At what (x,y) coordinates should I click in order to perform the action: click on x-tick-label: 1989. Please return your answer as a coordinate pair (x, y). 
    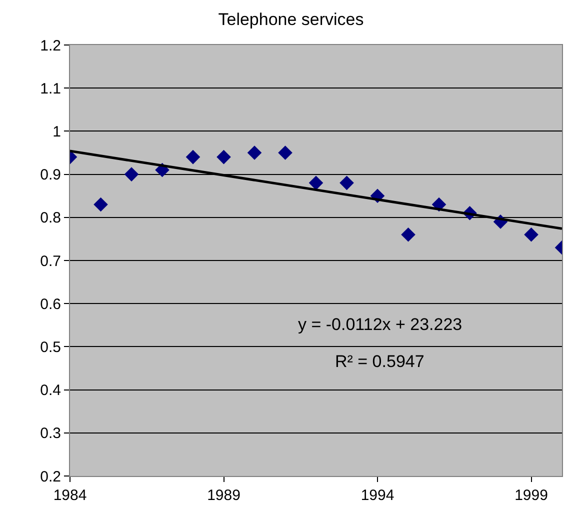
    Looking at the image, I should click on (223, 495).